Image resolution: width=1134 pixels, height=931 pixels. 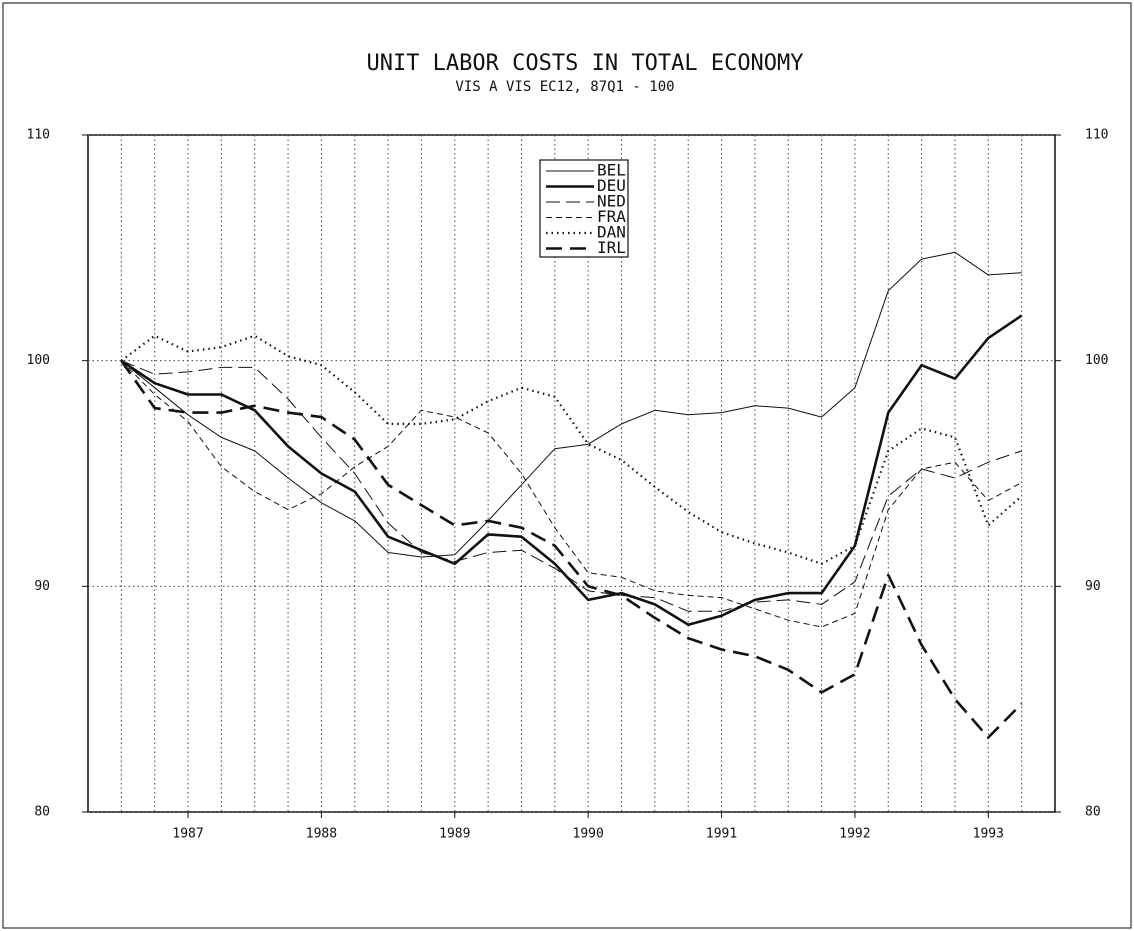 What do you see at coordinates (187, 834) in the screenshot?
I see `x-tick-label: 1987` at bounding box center [187, 834].